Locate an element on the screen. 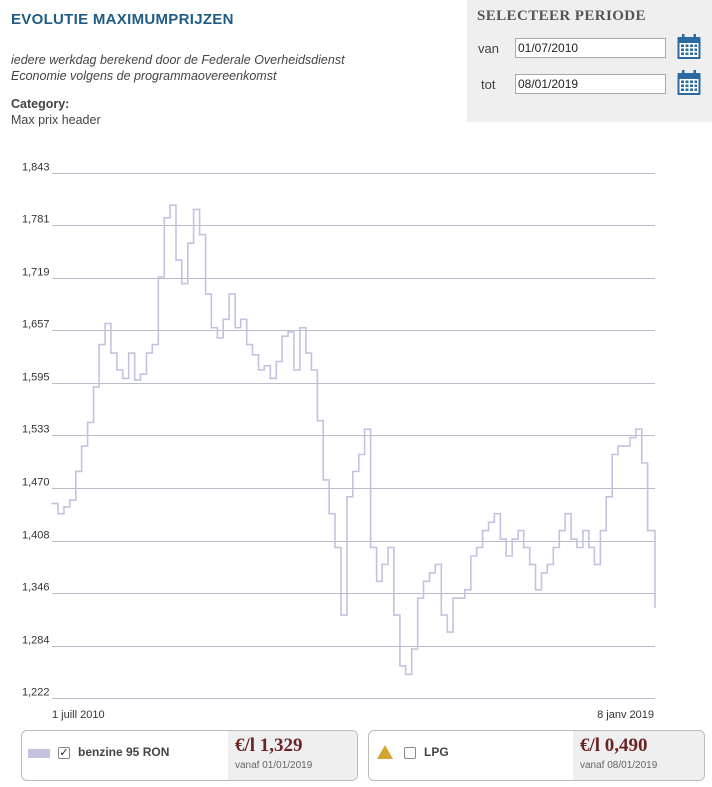 The height and width of the screenshot is (787, 712). legend-price: €/l 0,490 is located at coordinates (614, 745).